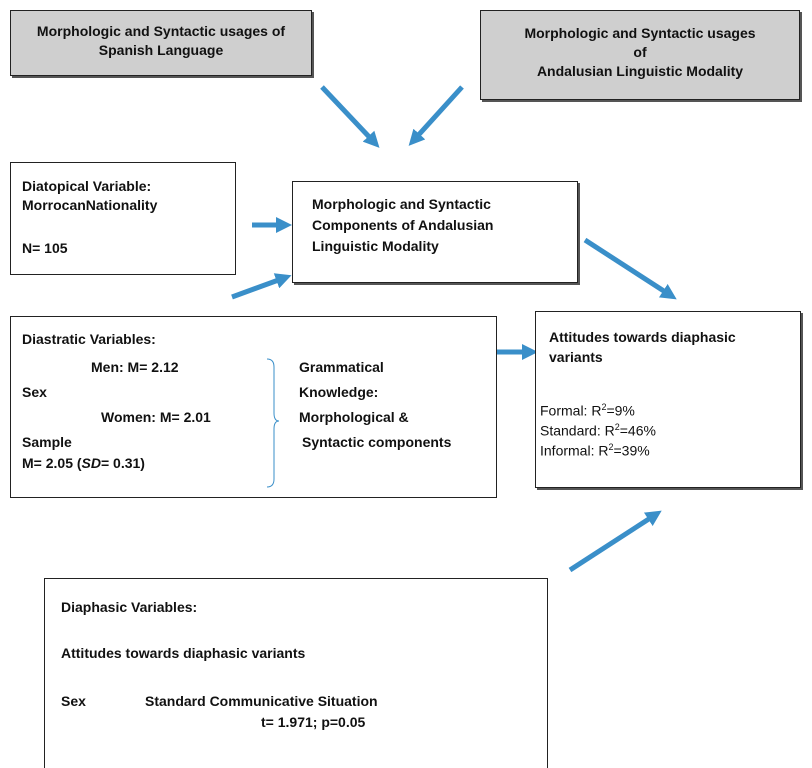 The height and width of the screenshot is (768, 812). I want to click on andalusian-usages-line2: of, so click(640, 52).